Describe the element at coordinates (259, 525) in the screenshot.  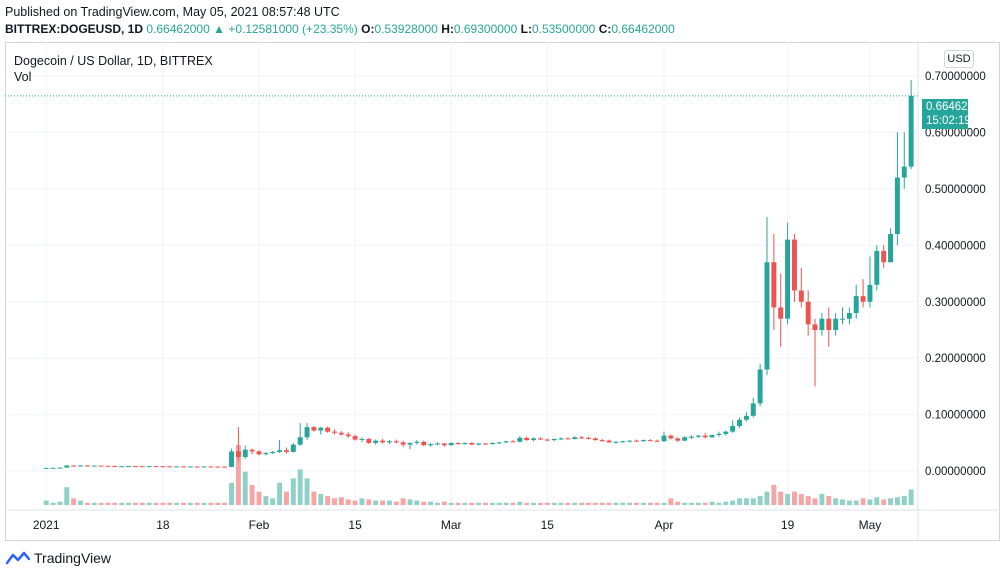
I see `x-tick-label: Feb` at that location.